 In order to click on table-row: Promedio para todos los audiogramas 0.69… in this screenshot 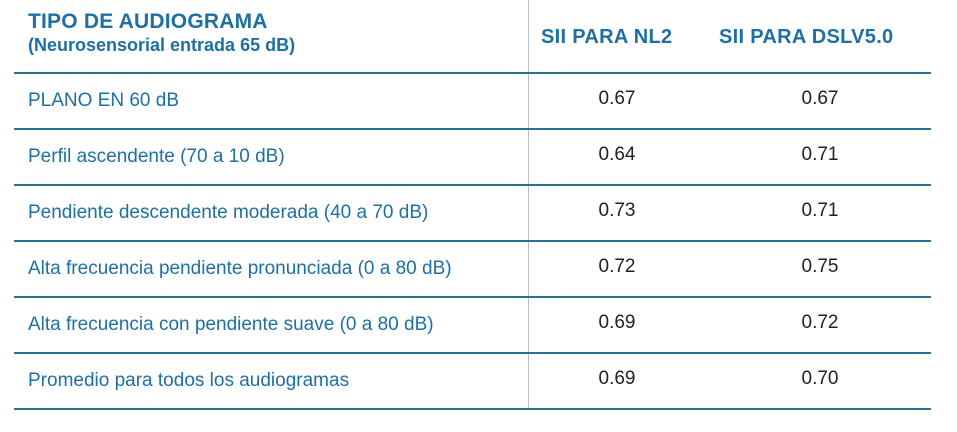, I will do `click(472, 382)`.